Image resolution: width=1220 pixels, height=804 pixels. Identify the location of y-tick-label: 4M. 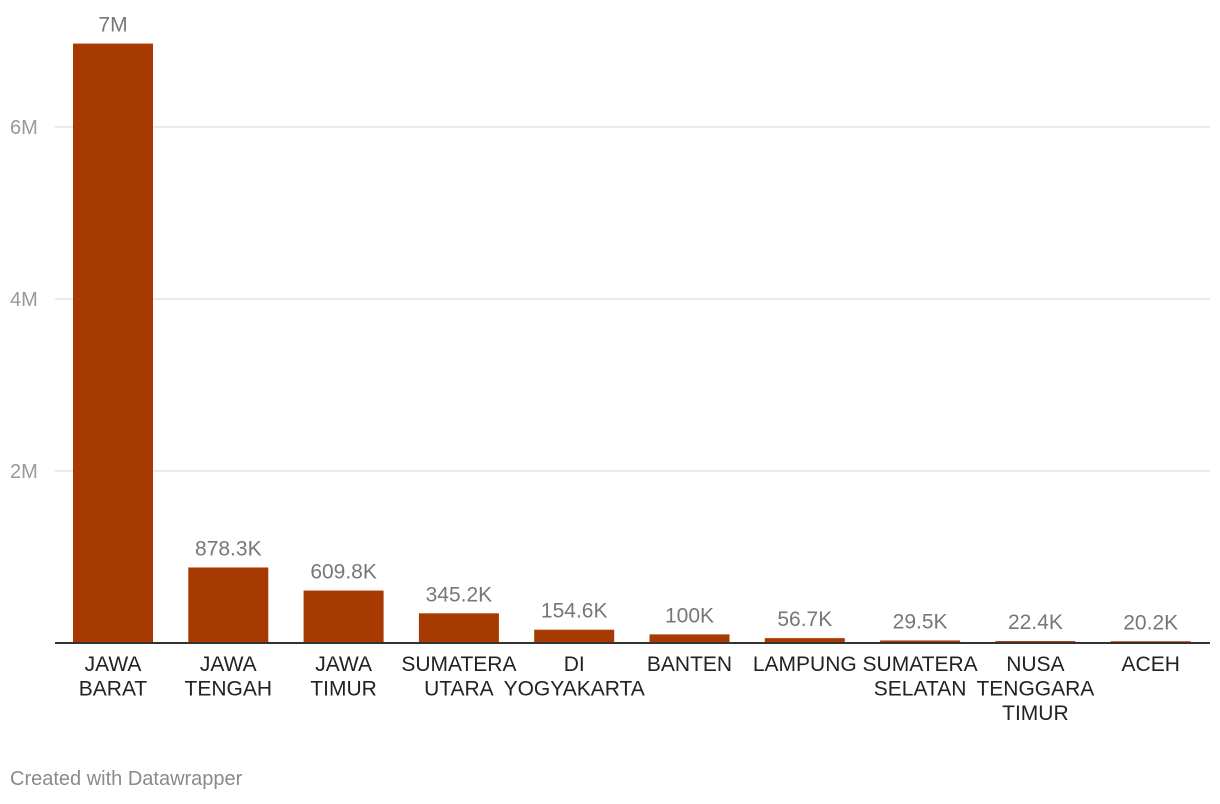
(24, 300).